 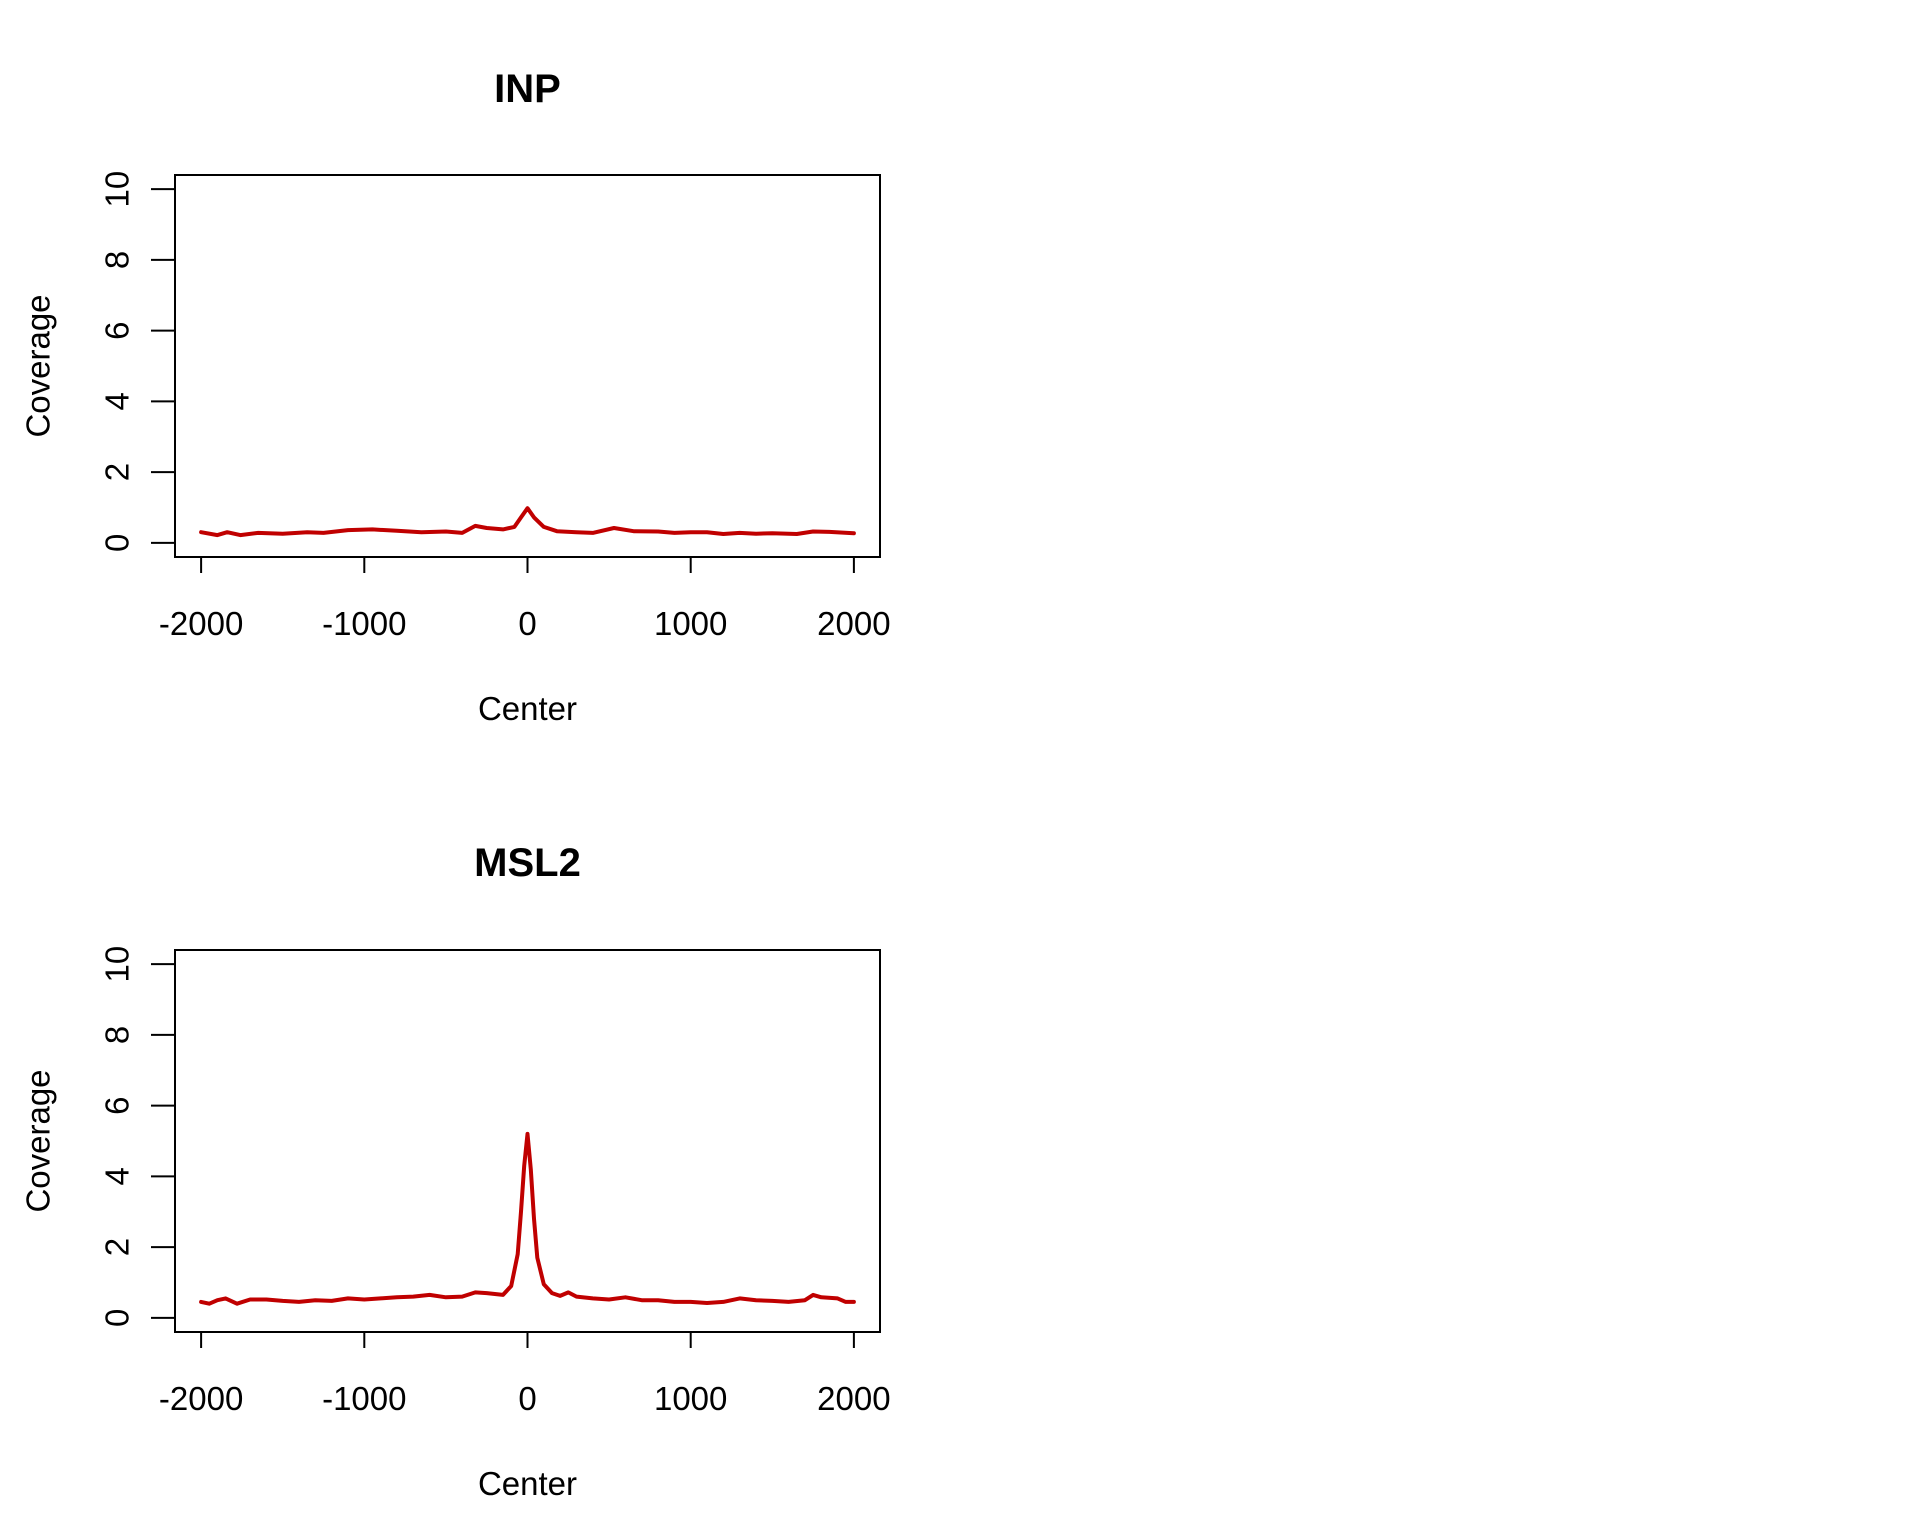 I want to click on plot-frame, so click(x=527, y=366).